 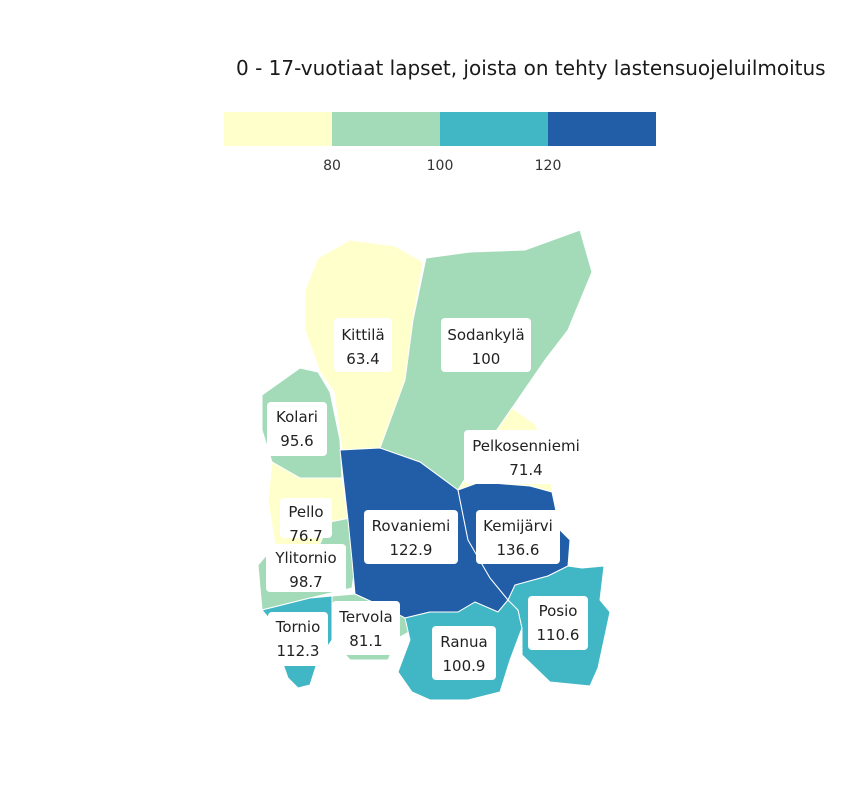 I want to click on label-value: 71.4, so click(x=525, y=470).